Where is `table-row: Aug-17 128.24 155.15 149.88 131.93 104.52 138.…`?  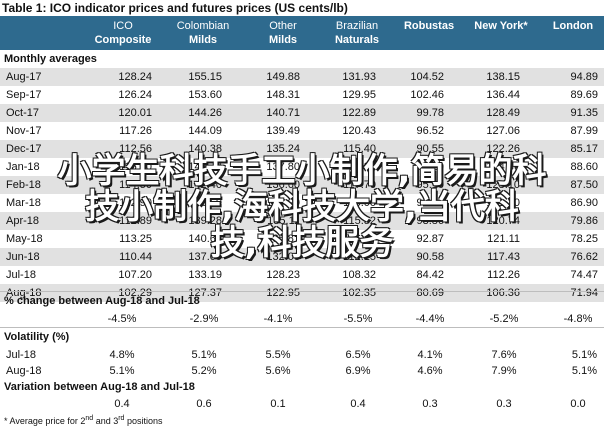
table-row: Aug-17 128.24 155.15 149.88 131.93 104.52 138.… is located at coordinates (302, 77).